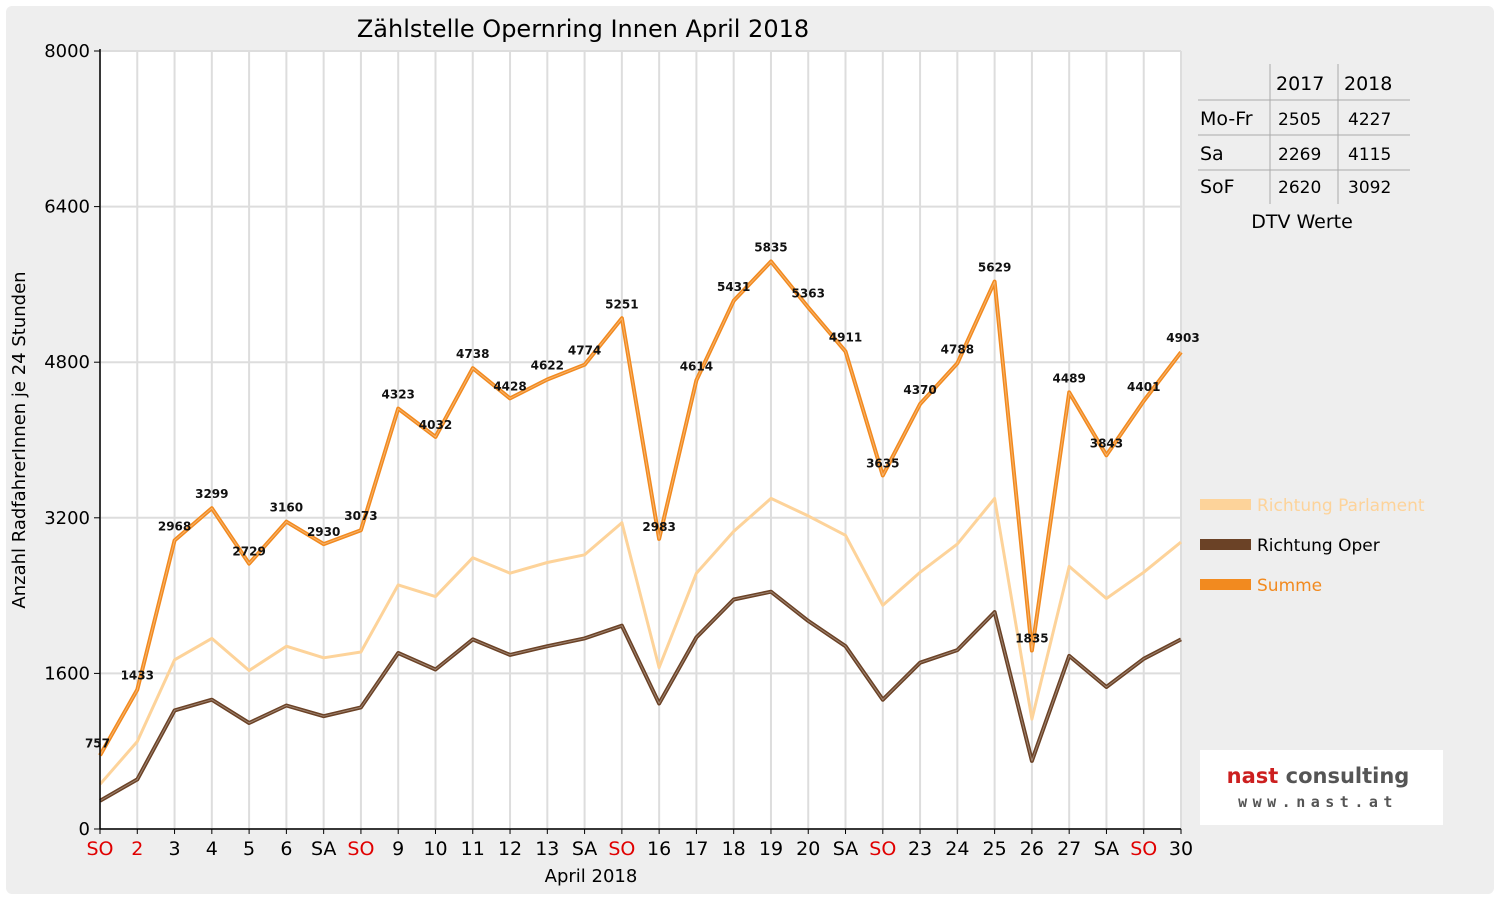 This screenshot has width=1500, height=900. I want to click on x-tick-label: 4, so click(212, 849).